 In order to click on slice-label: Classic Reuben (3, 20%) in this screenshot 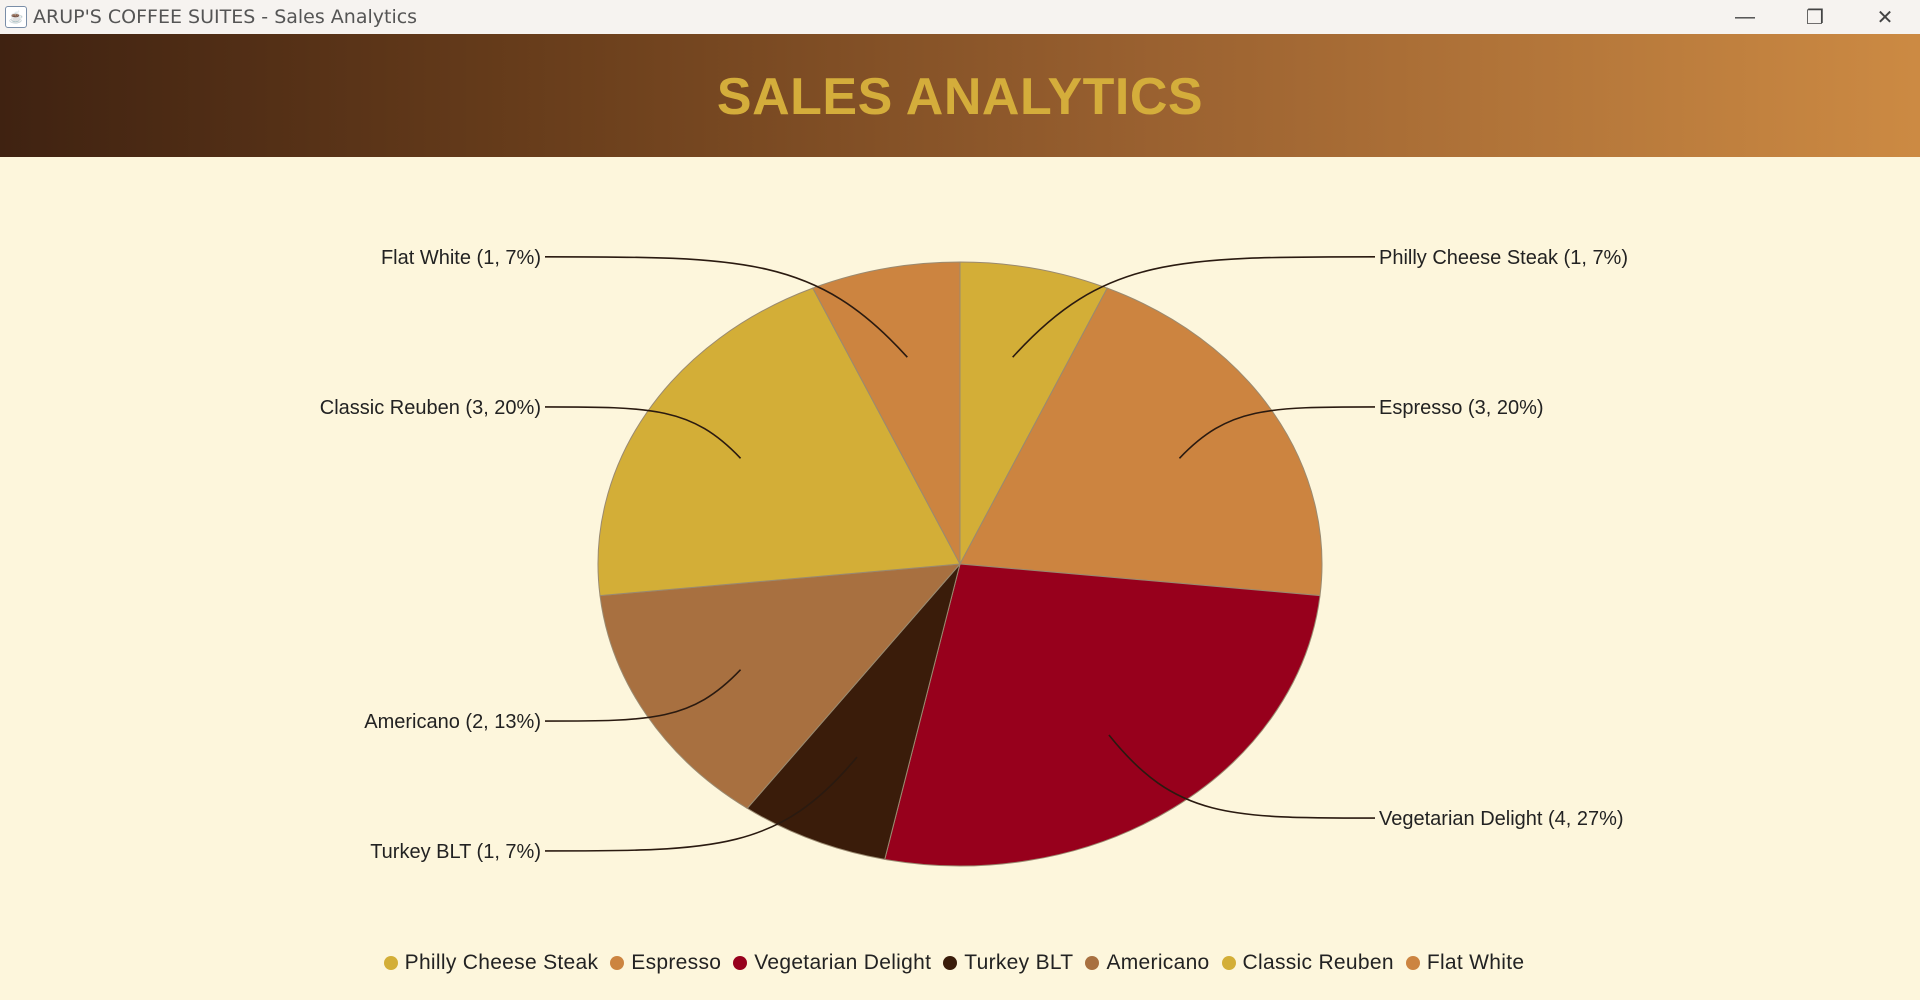, I will do `click(430, 408)`.